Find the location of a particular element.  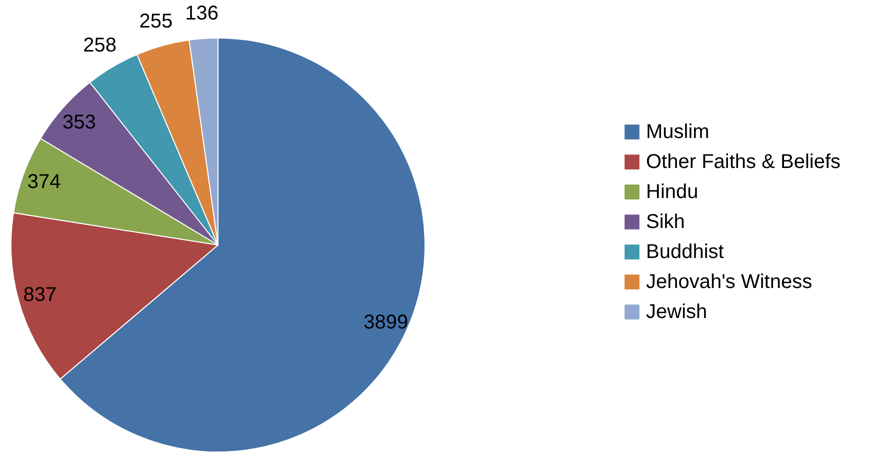

legend-label: Jehovah's Witness is located at coordinates (729, 282).